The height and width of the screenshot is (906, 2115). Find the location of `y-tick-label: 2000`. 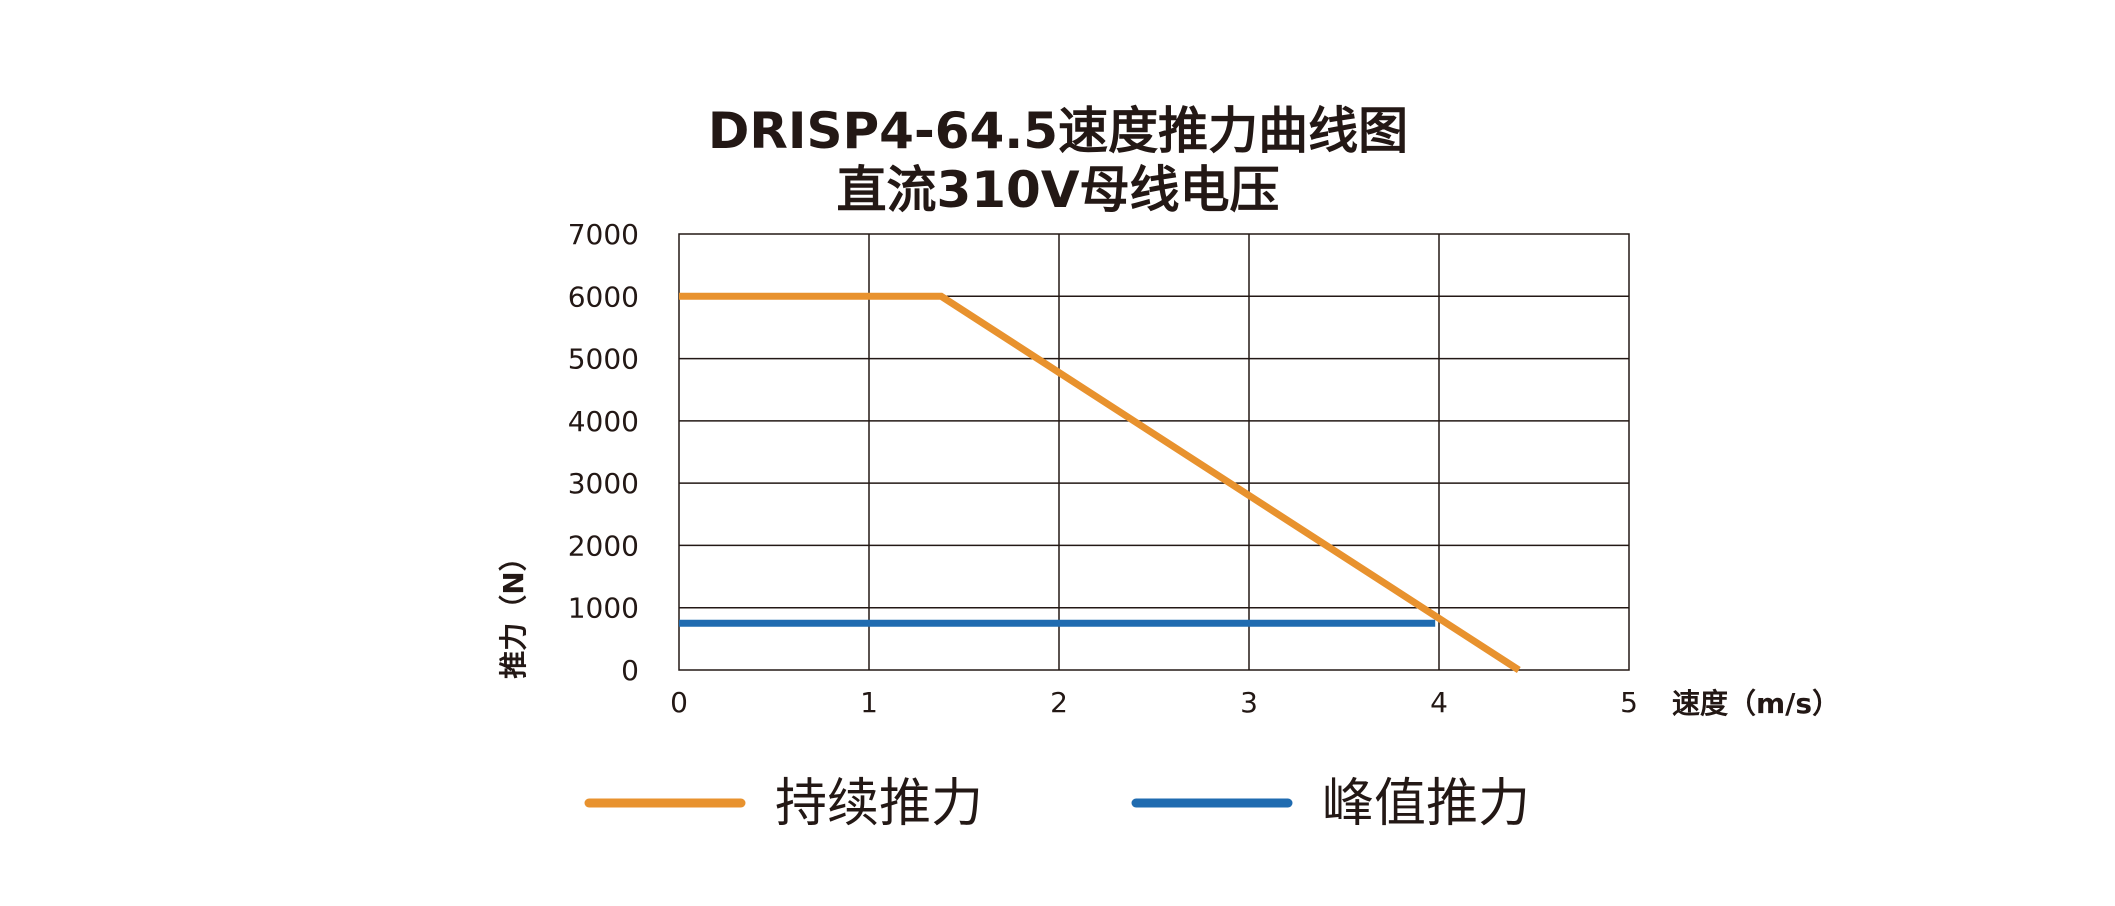

y-tick-label: 2000 is located at coordinates (603, 545).